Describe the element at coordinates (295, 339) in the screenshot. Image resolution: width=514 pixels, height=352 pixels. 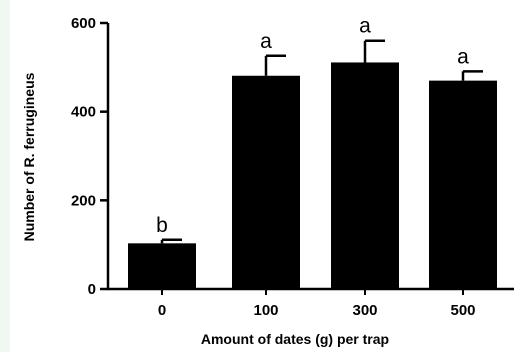
I see `x-axis-title: Amount of dates (g) per trap` at that location.